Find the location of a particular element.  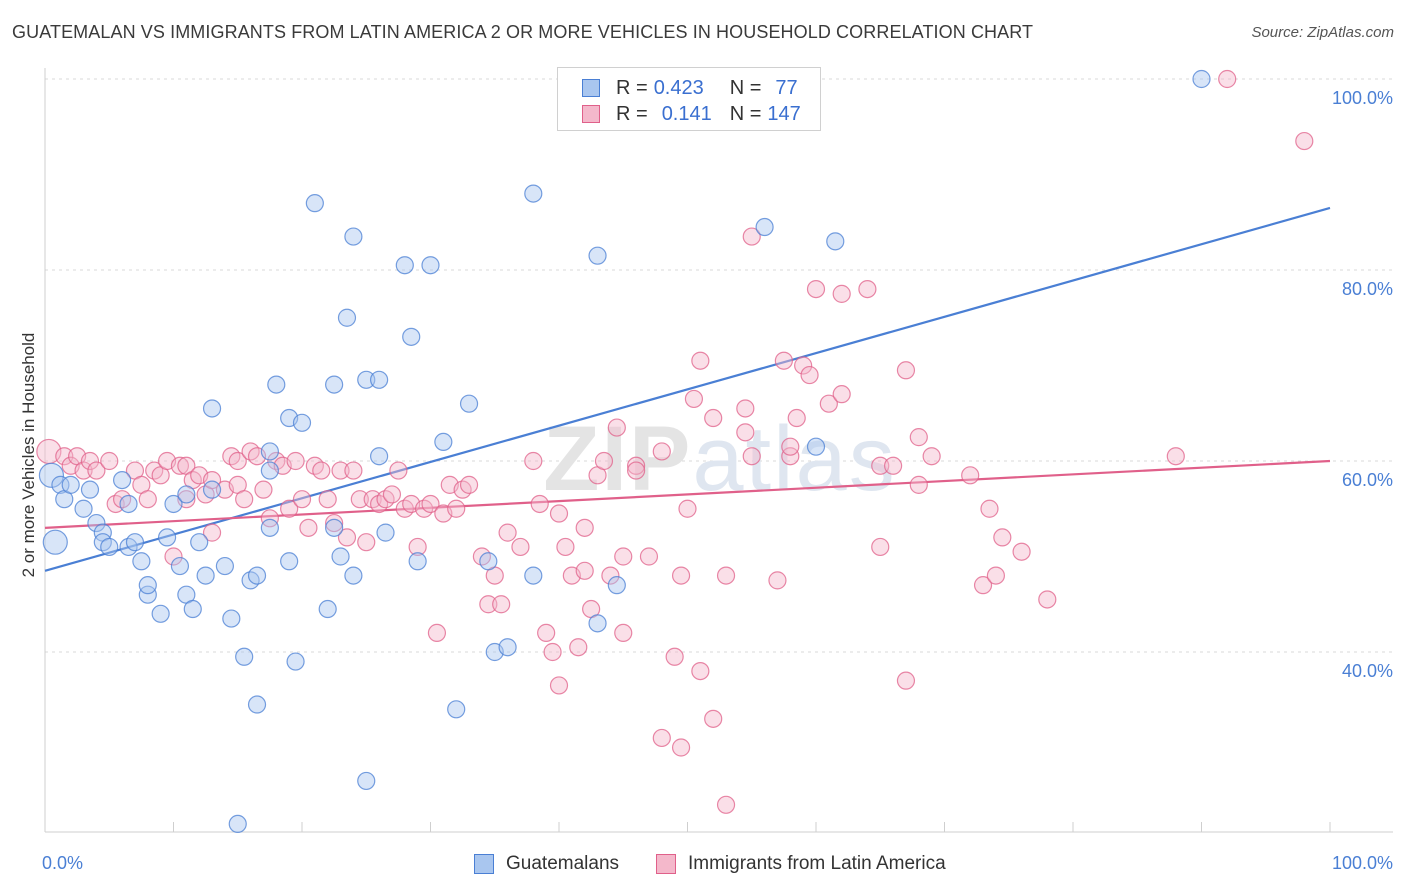

bottom-legend-immigrants: Immigrants from Latin America is located at coordinates (801, 864).